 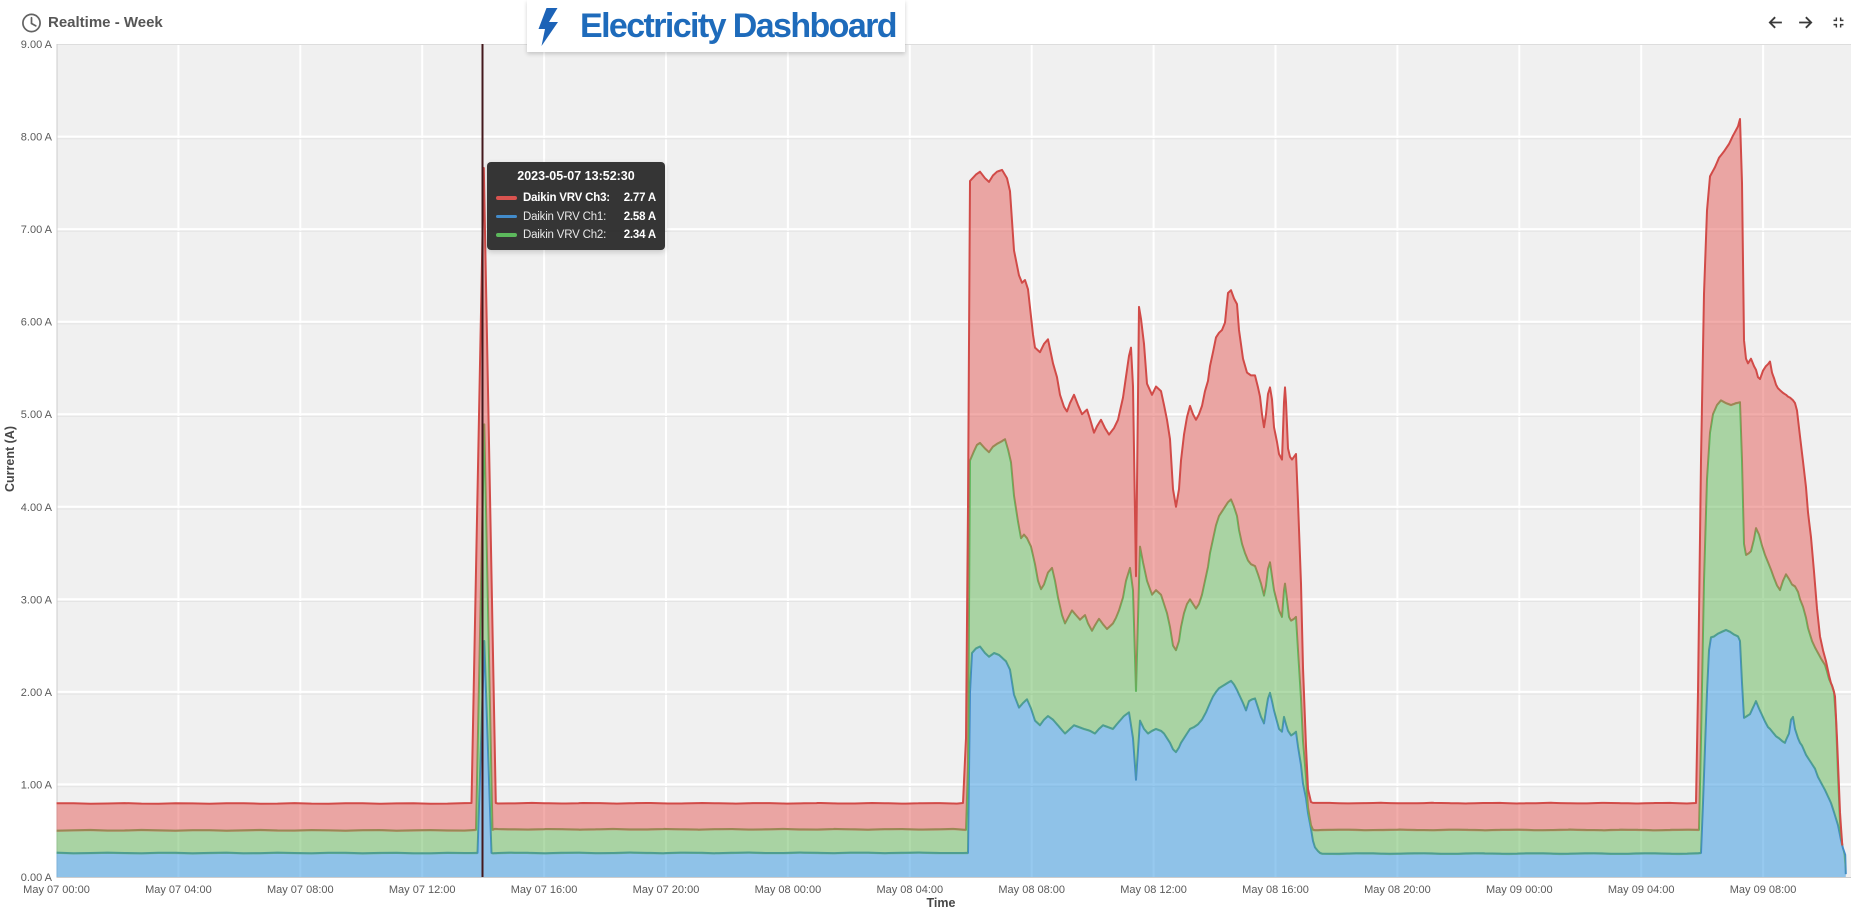 What do you see at coordinates (37, 230) in the screenshot?
I see `svg-text: 7.00 A` at bounding box center [37, 230].